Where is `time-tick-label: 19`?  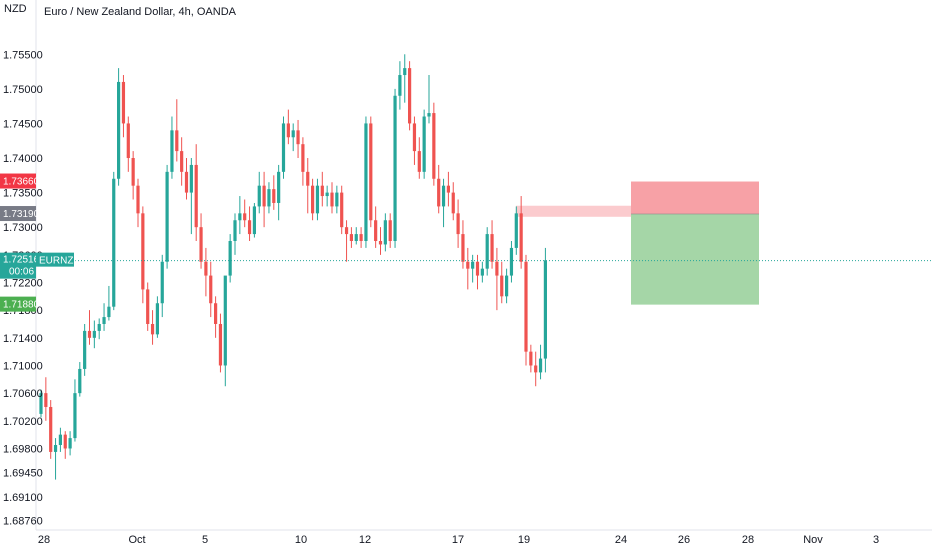 time-tick-label: 19 is located at coordinates (524, 540).